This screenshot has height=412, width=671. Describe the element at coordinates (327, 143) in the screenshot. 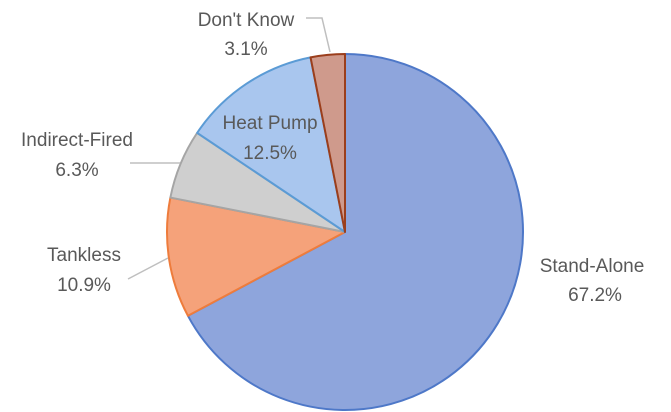

I see `pie-slice-don-t-know` at that location.